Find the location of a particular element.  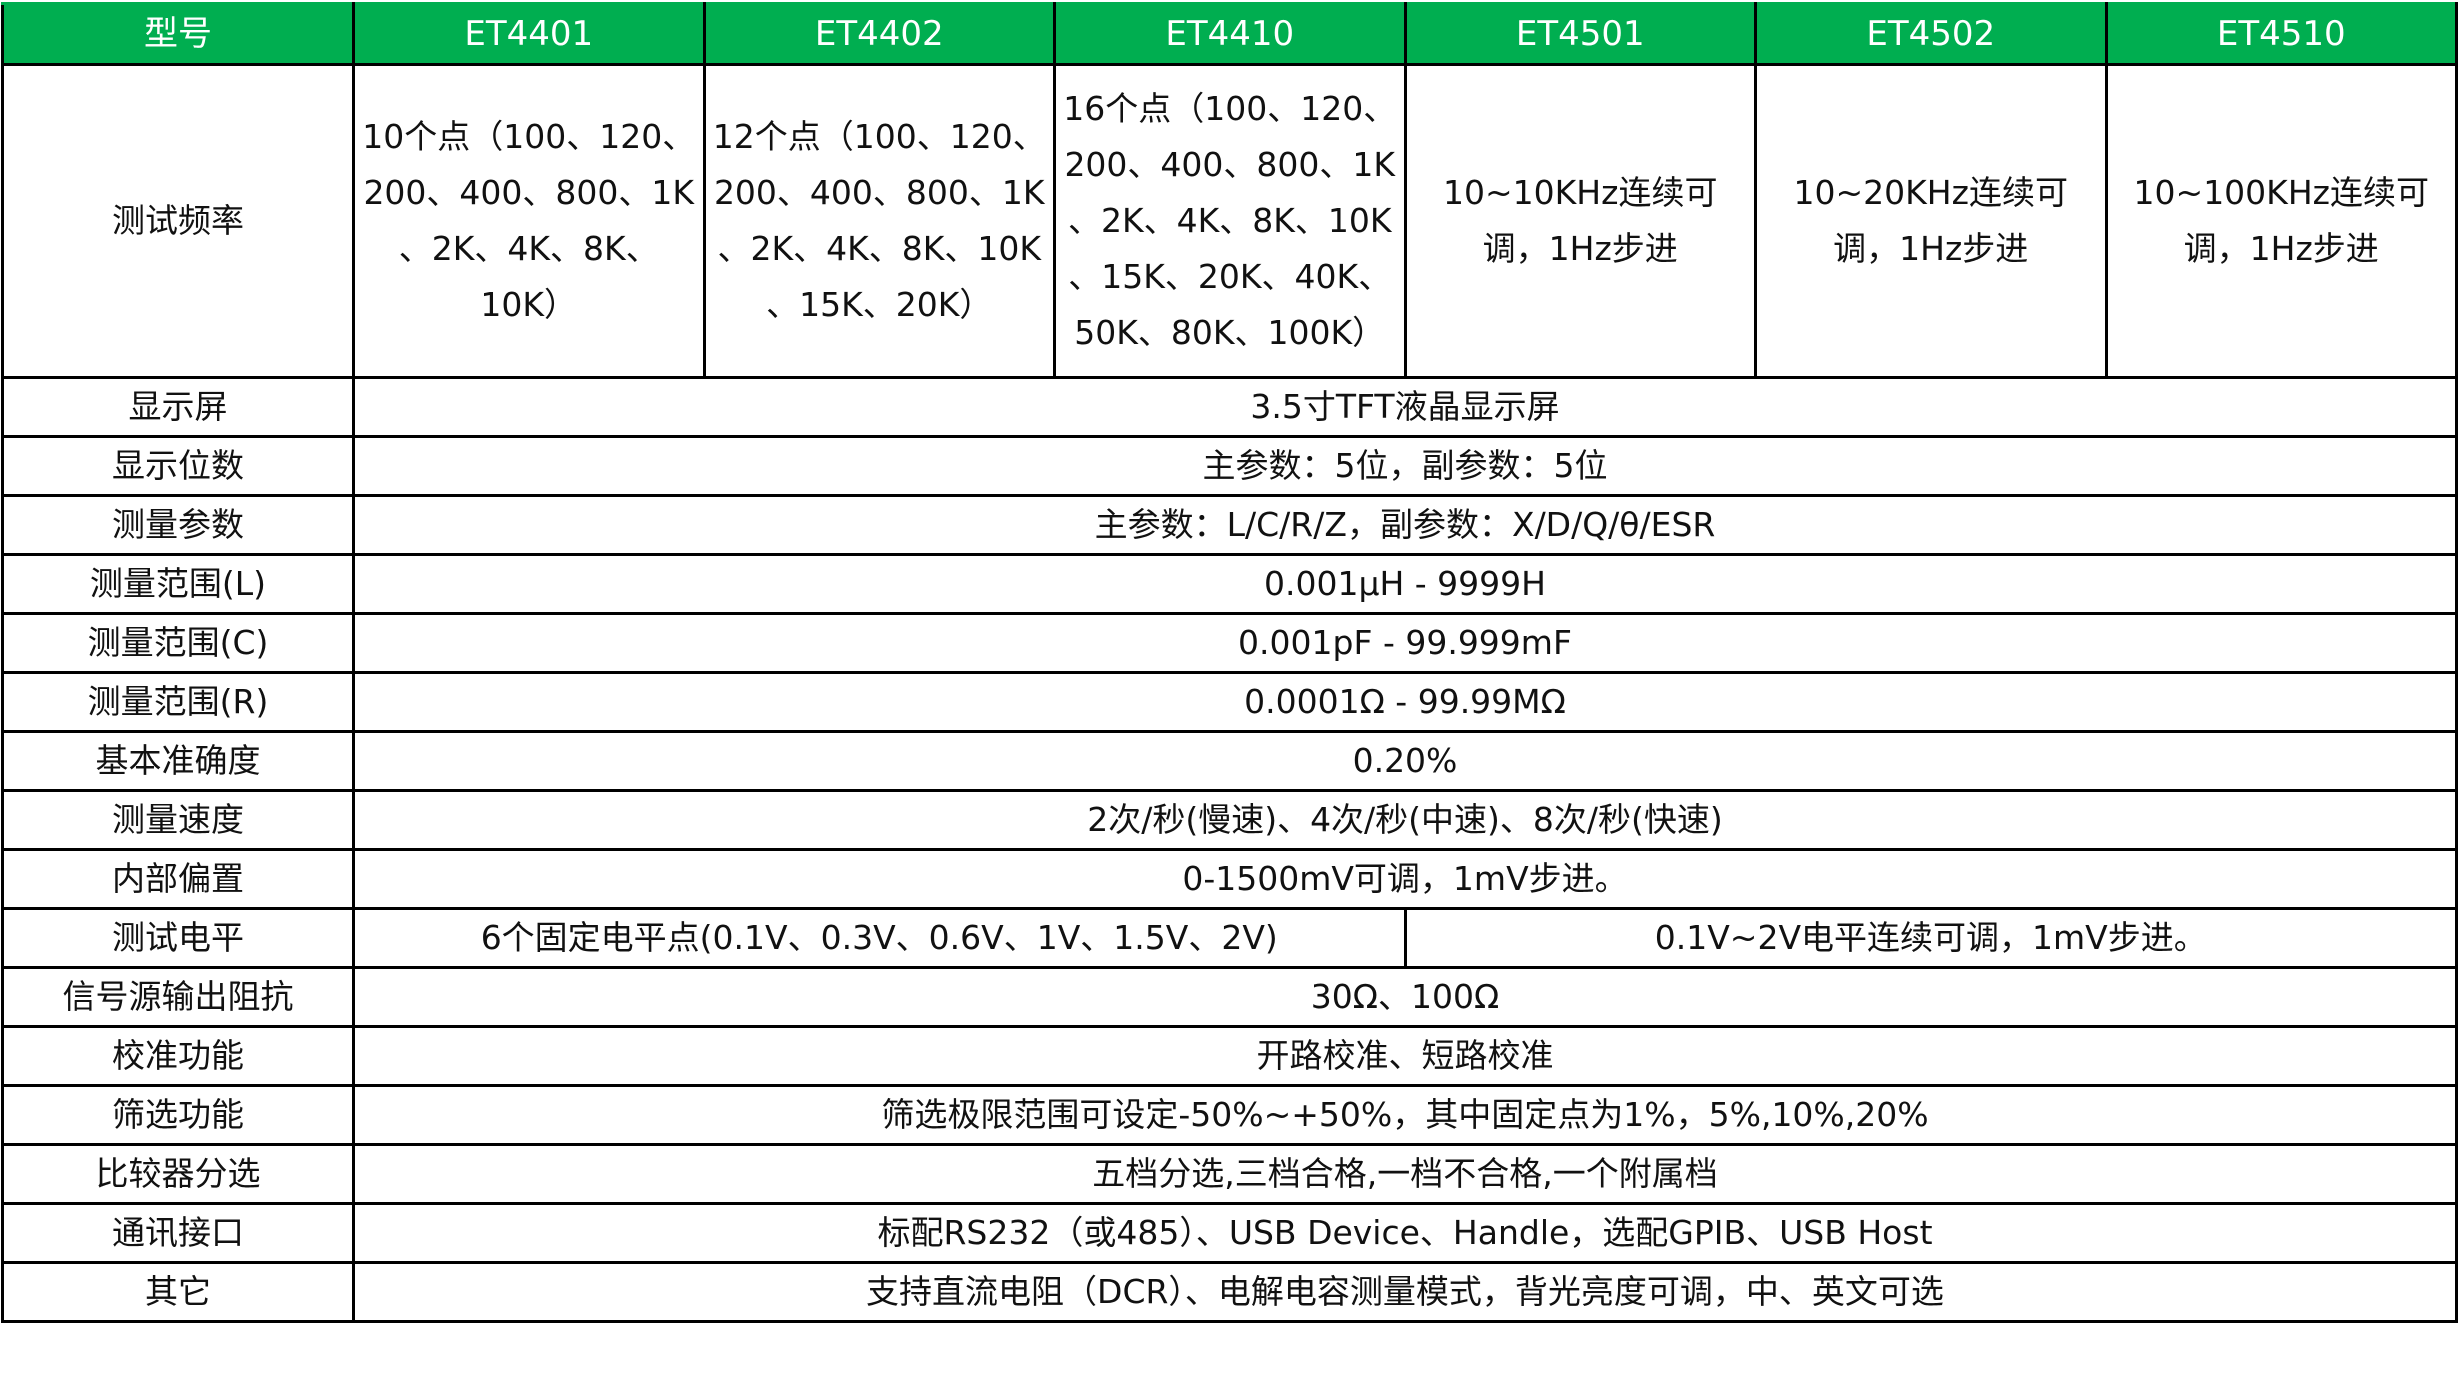

table-row: 基本准确度 0.20% is located at coordinates (1229, 761).